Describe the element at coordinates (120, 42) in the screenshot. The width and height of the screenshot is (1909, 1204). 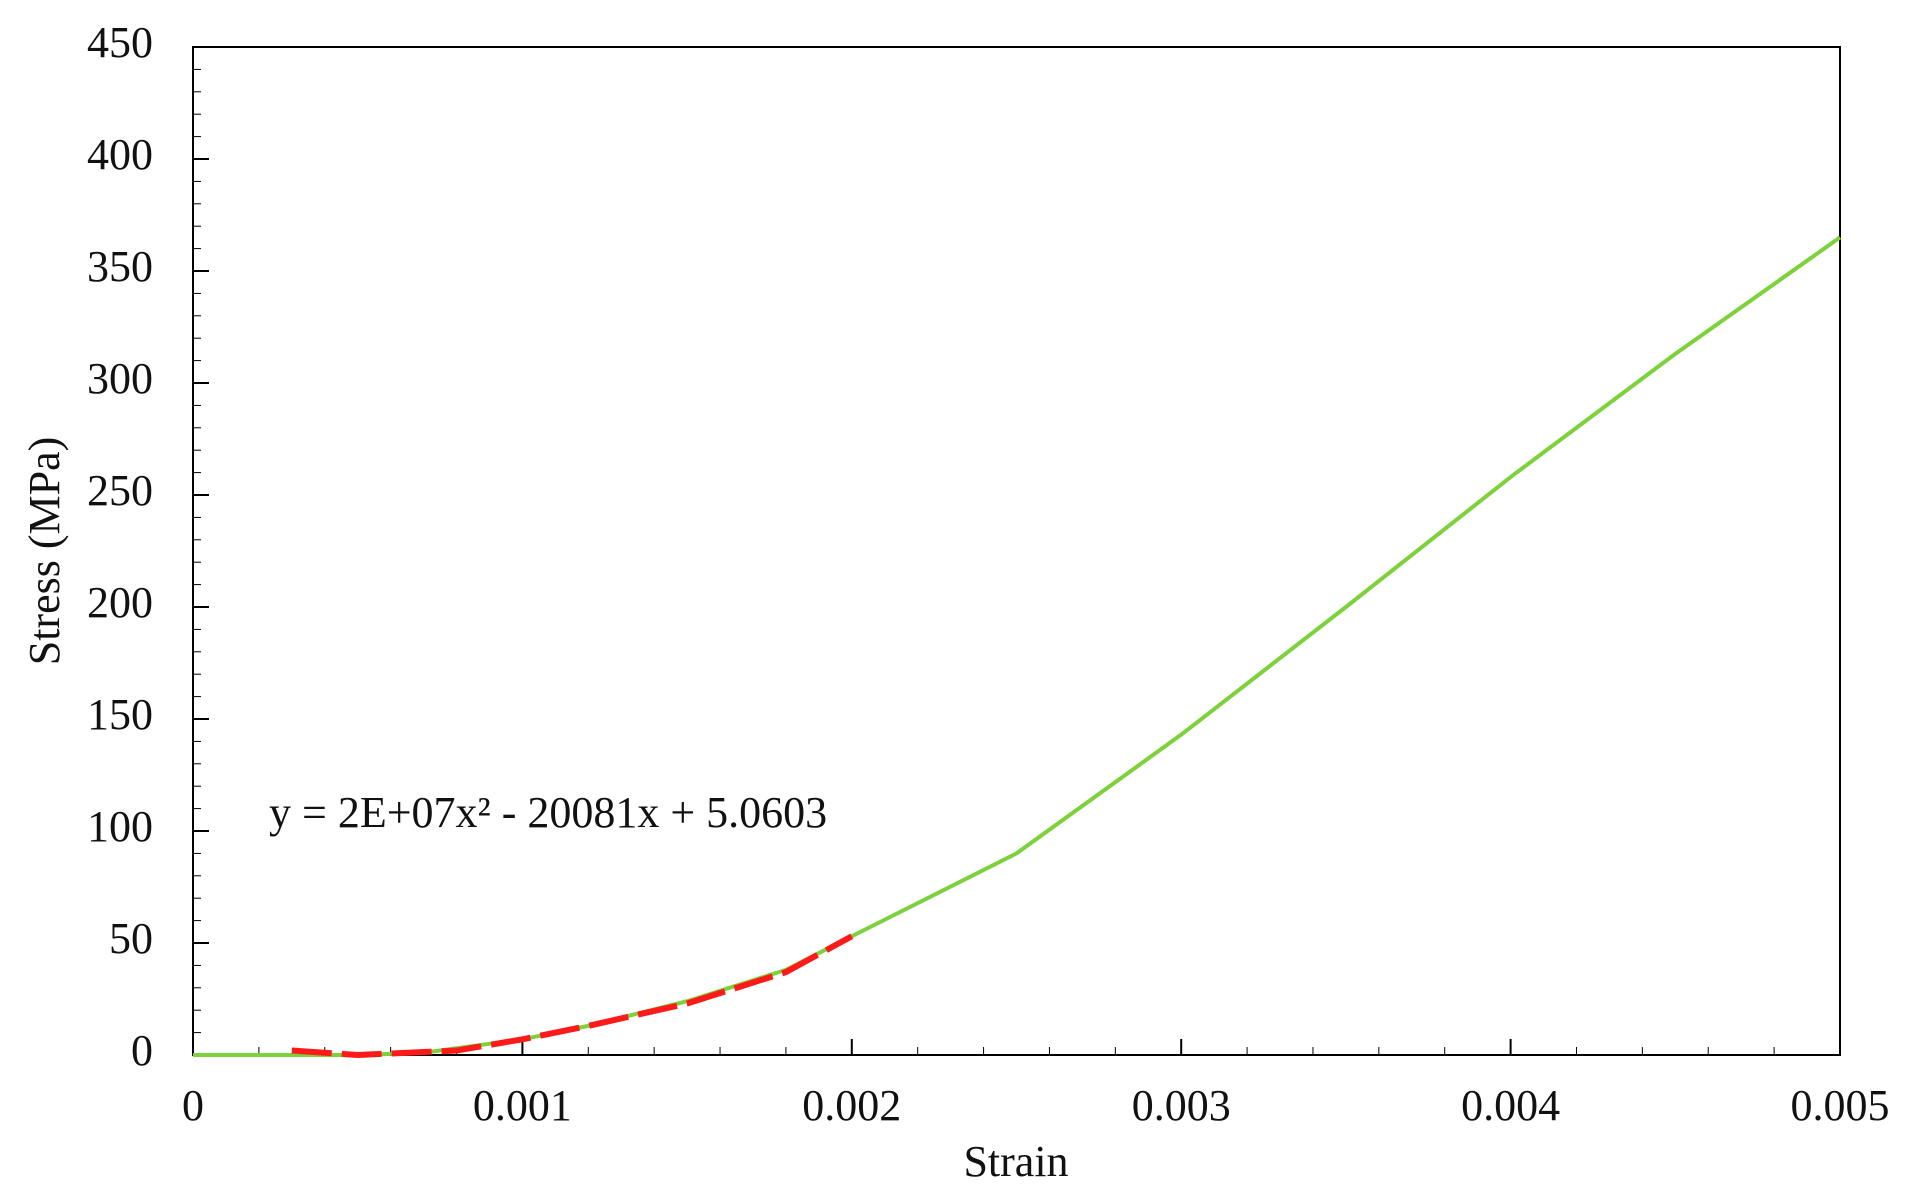
I see `y-tick-label: 450` at that location.